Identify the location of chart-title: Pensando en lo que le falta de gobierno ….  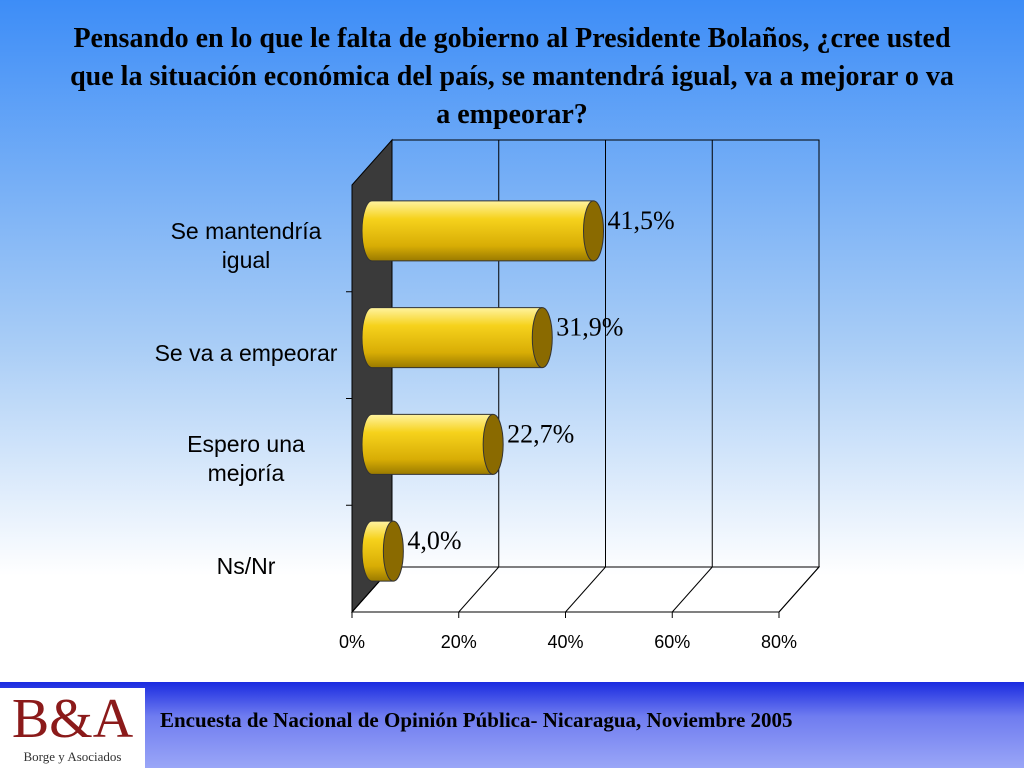
(512, 76).